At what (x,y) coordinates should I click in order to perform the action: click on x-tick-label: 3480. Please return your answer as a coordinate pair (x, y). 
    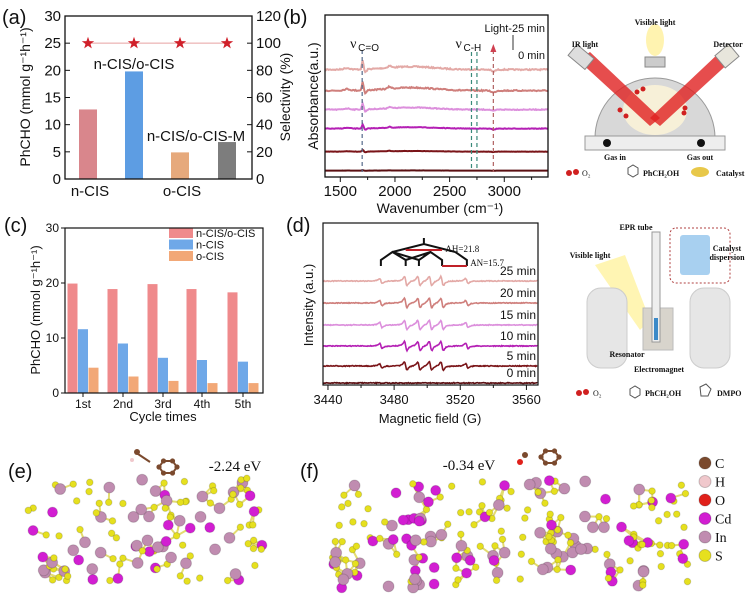
    Looking at the image, I should click on (394, 399).